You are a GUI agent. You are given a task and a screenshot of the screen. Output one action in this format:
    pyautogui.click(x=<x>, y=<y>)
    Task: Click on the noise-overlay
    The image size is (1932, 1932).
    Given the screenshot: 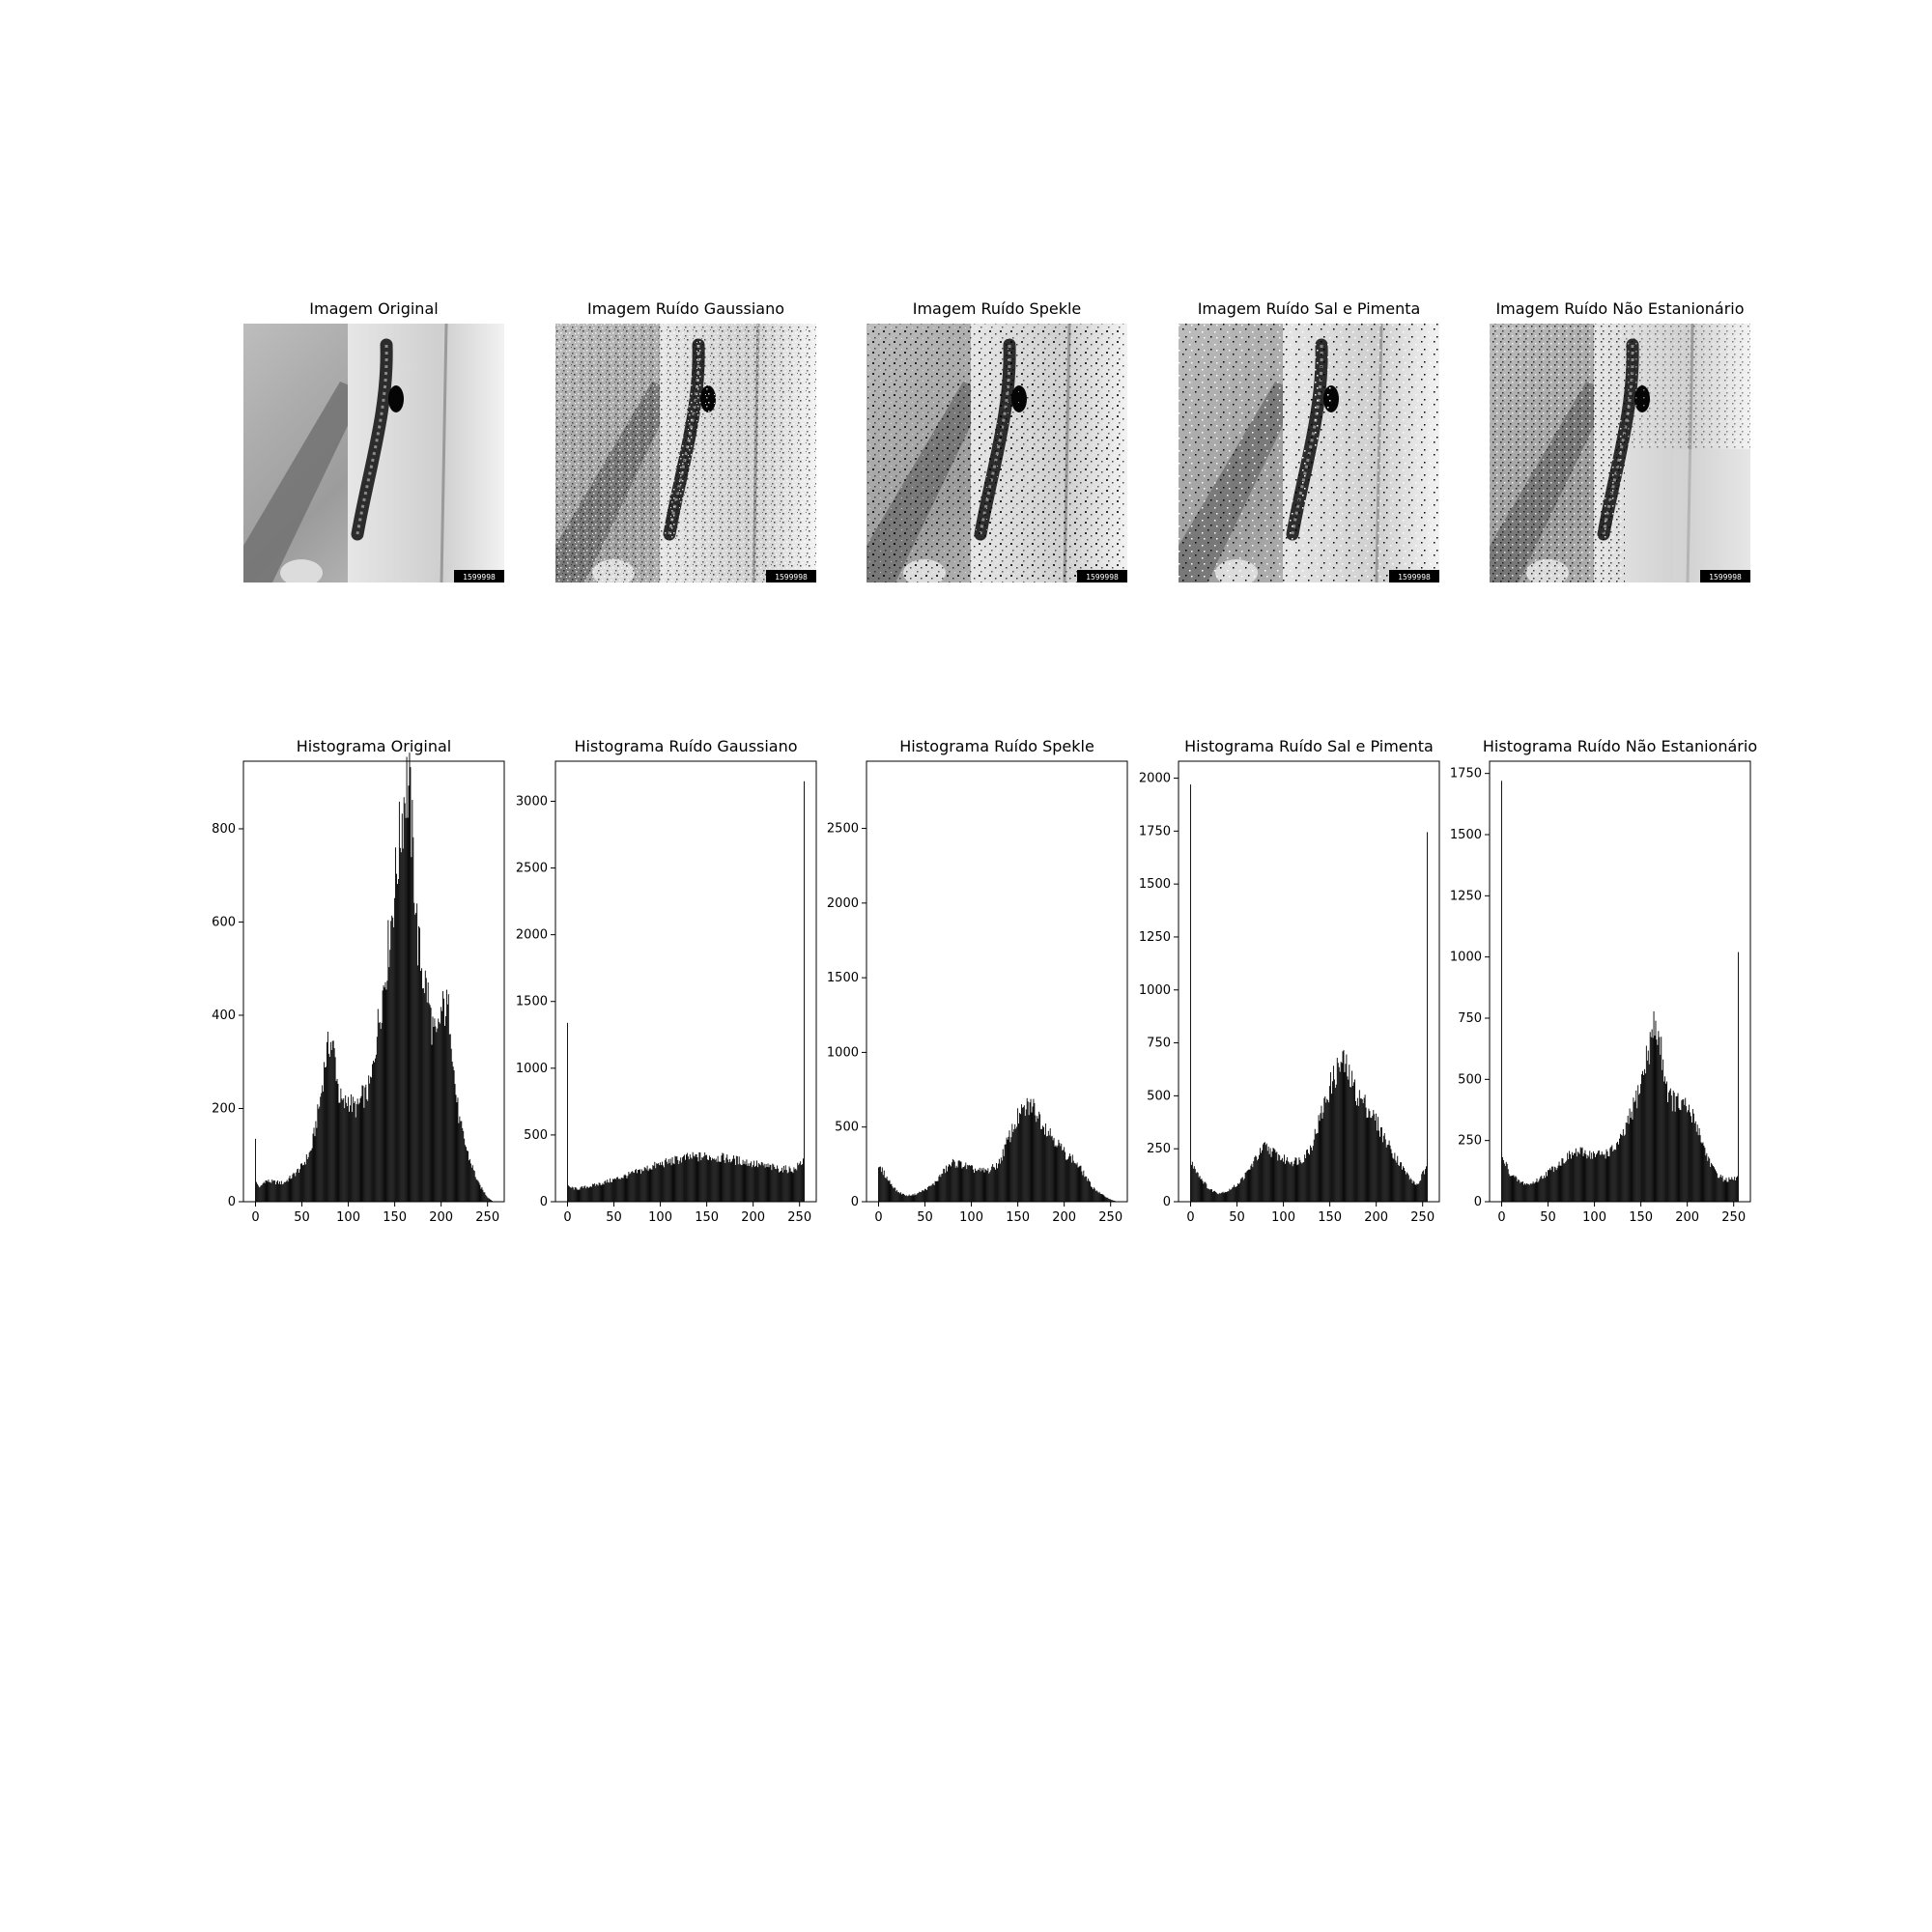 What is the action you would take?
    pyautogui.click(x=997, y=453)
    